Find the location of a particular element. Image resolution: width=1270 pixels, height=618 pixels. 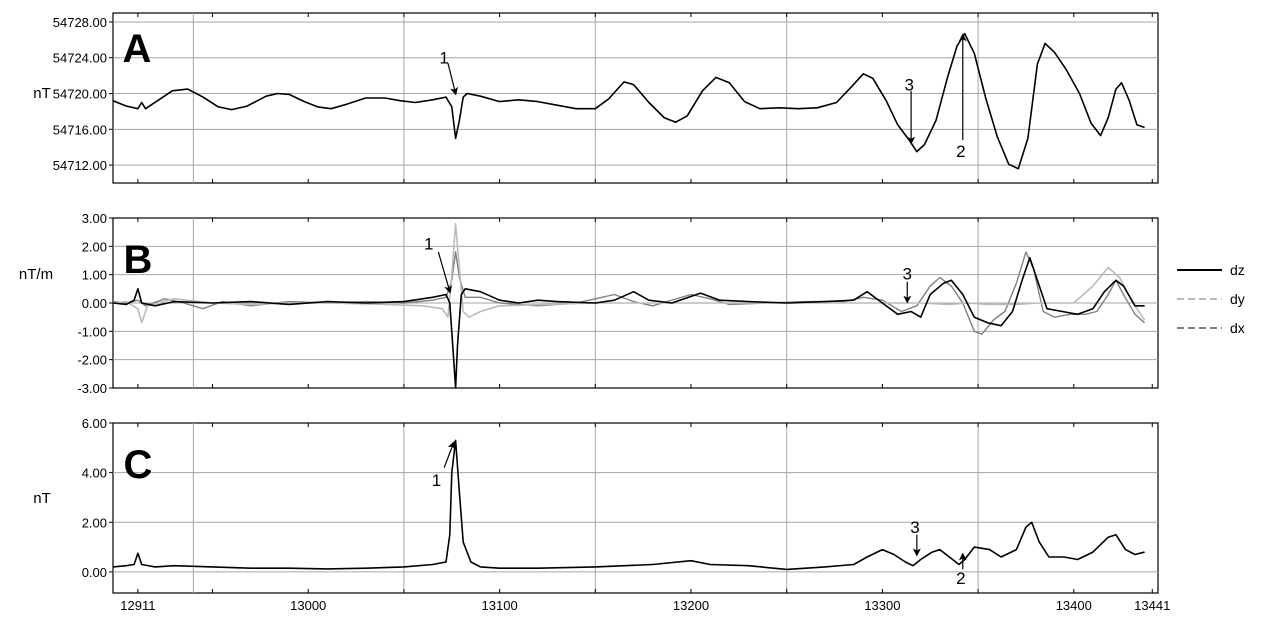

y-tick-label: 54716.00 is located at coordinates (80, 129).